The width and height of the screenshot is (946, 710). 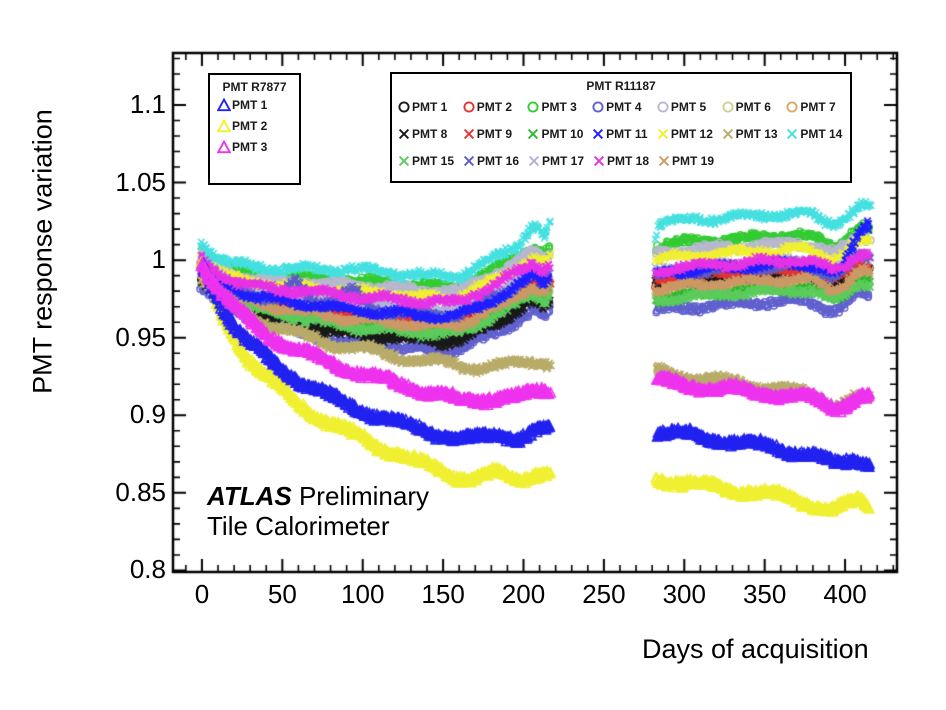 I want to click on legend-entry: PMT 17, so click(x=559, y=161).